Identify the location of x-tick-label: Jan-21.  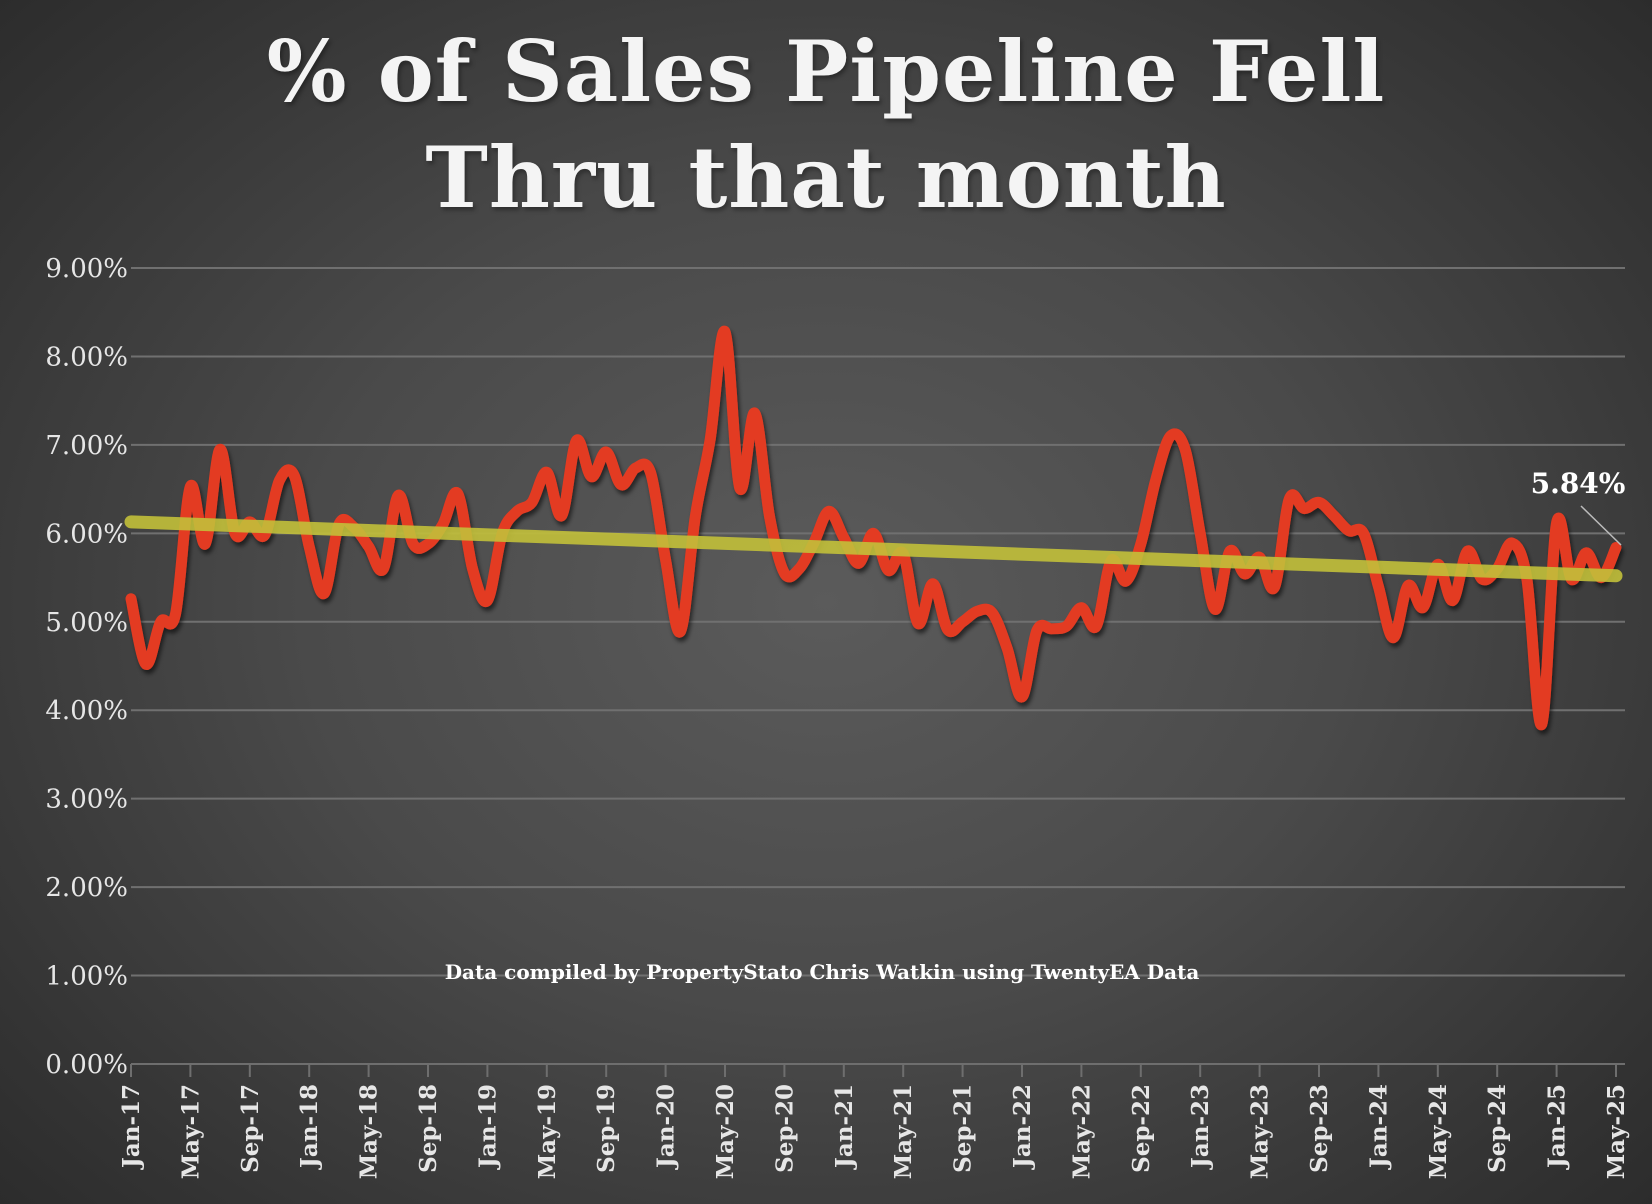
(844, 1127).